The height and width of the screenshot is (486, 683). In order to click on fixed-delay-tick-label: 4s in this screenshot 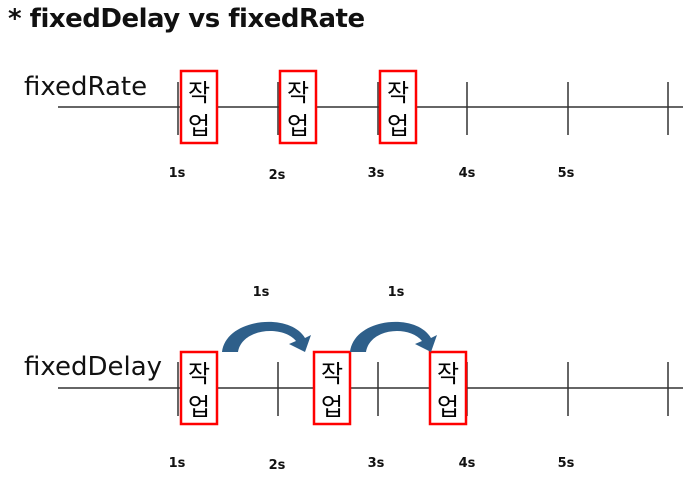, I will do `click(467, 463)`.